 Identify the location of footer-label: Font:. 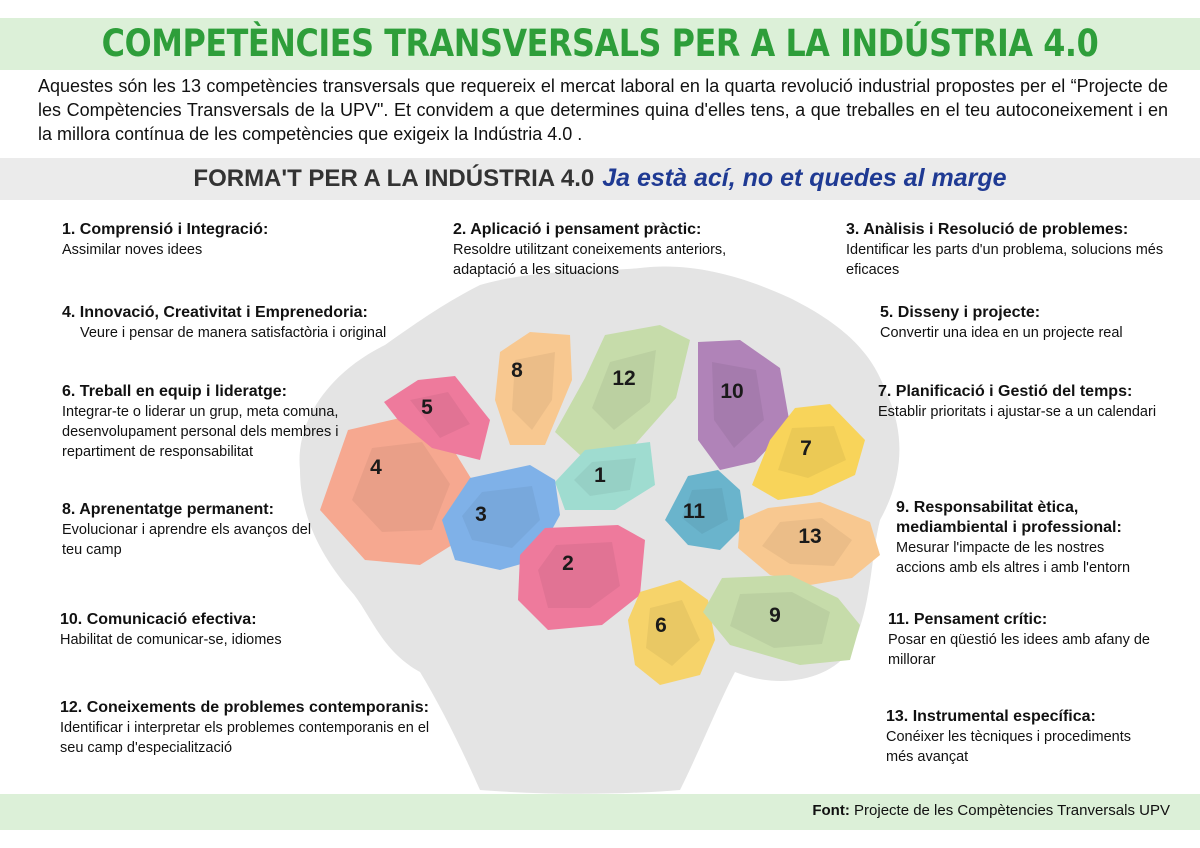
(831, 810).